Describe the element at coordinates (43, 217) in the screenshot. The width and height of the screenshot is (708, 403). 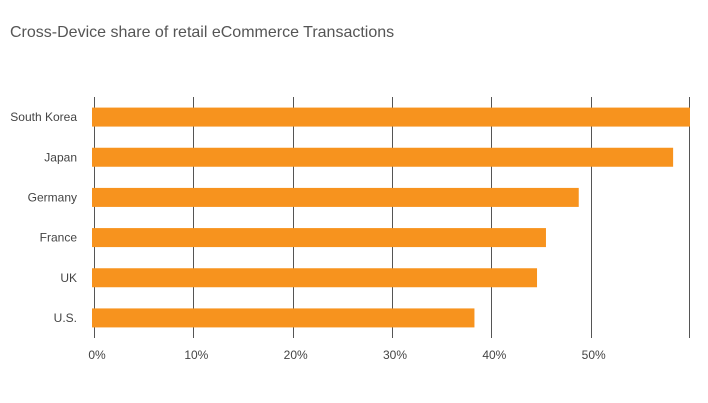
I see `y-axis: South Korea Japan Germany France UK U.S.` at that location.